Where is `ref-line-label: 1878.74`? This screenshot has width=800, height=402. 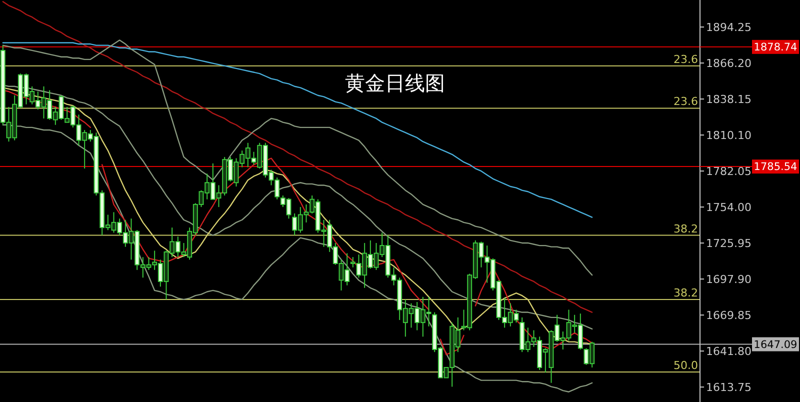 ref-line-label: 1878.74 is located at coordinates (776, 48).